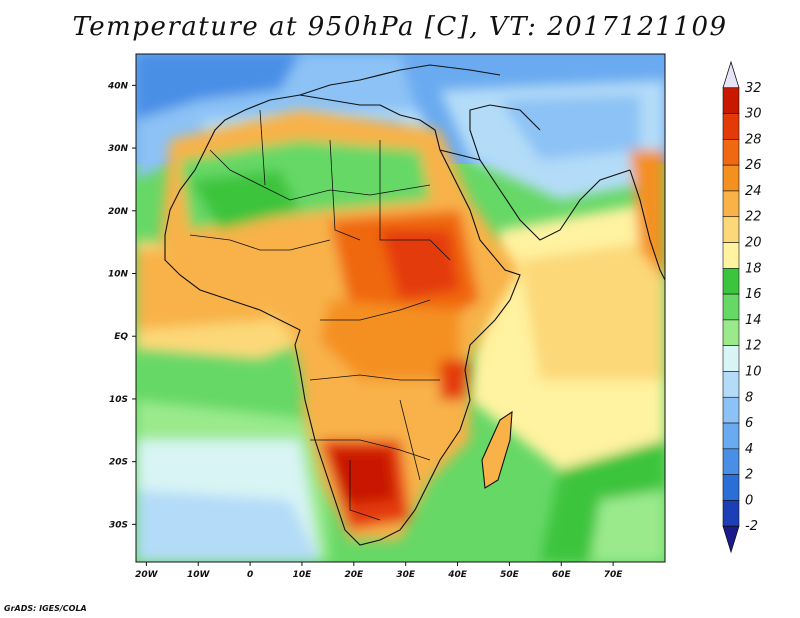 The height and width of the screenshot is (618, 800). I want to click on colorbar-label: 24, so click(753, 191).